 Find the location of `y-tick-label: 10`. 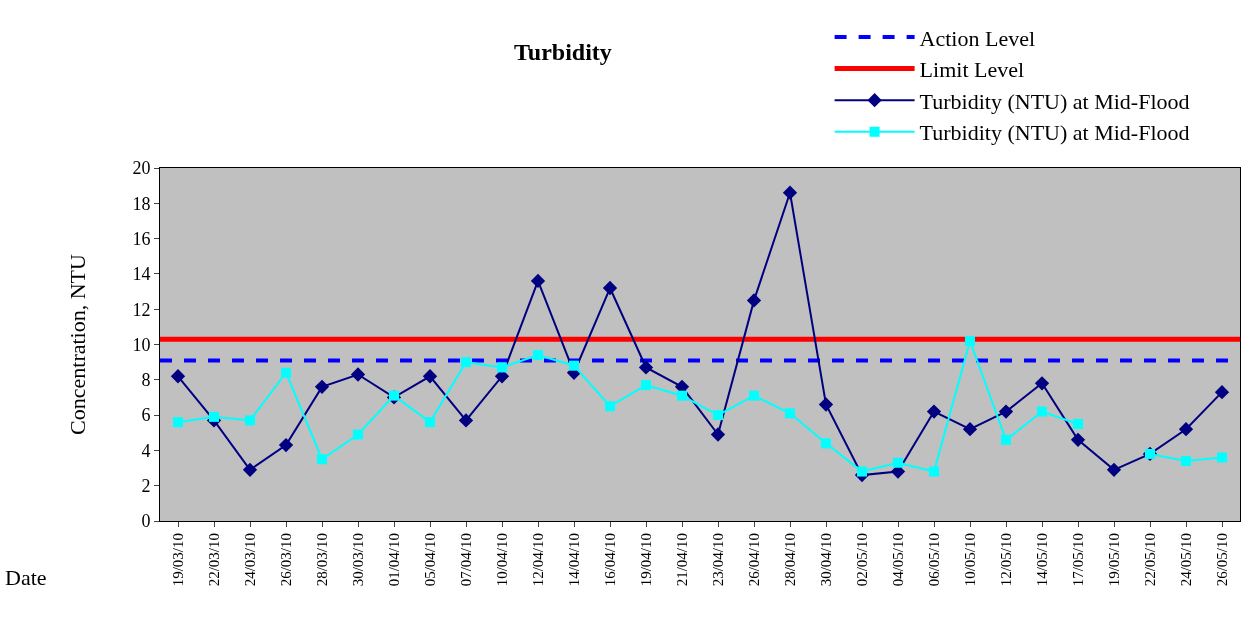

y-tick-label: 10 is located at coordinates (141, 344).